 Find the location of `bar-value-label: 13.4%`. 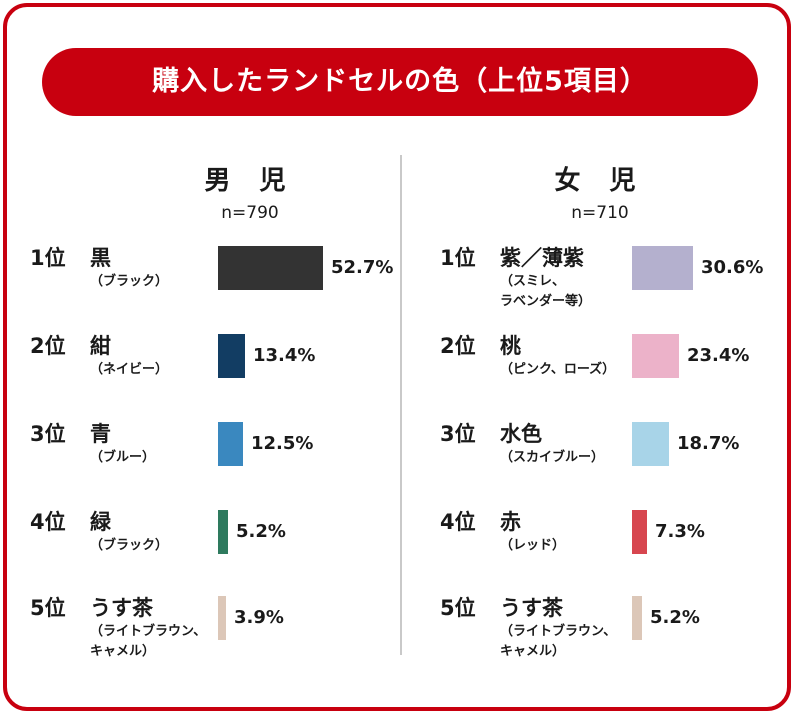

bar-value-label: 13.4% is located at coordinates (284, 355).